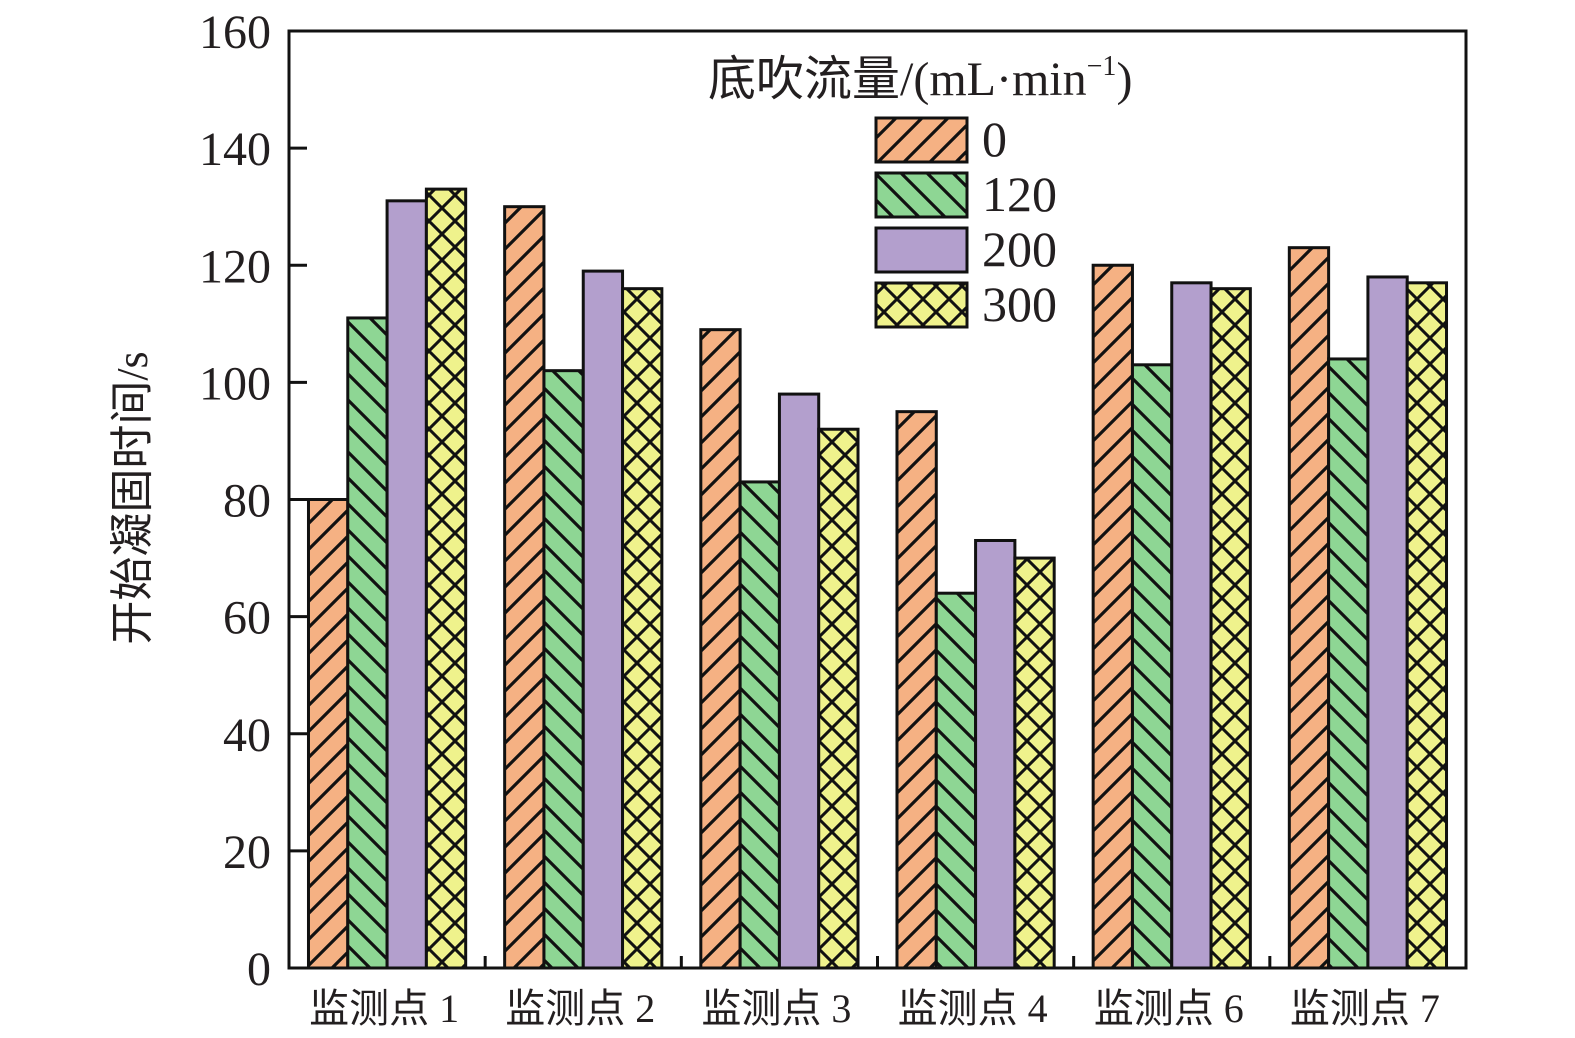 The width and height of the screenshot is (1575, 1038). Describe the element at coordinates (384, 1008) in the screenshot. I see `x-tick-label: 监测点 1` at that location.